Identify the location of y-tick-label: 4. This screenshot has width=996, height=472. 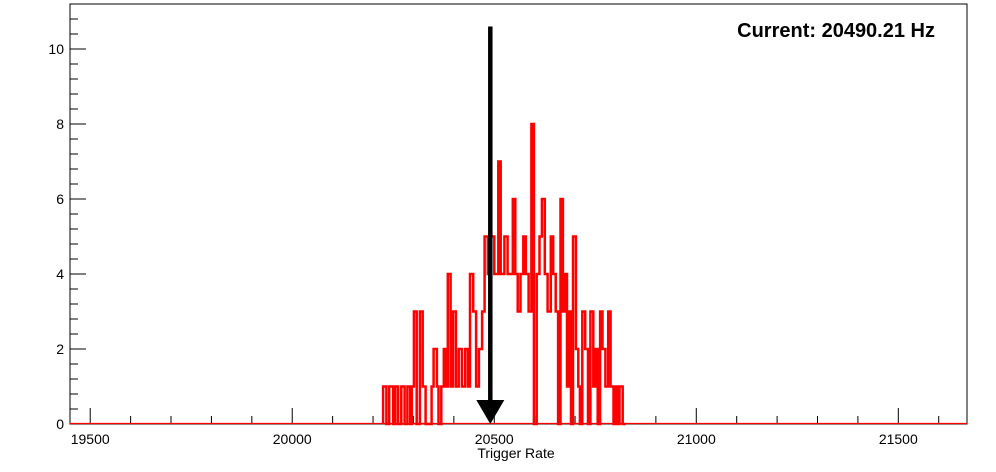
(60, 274).